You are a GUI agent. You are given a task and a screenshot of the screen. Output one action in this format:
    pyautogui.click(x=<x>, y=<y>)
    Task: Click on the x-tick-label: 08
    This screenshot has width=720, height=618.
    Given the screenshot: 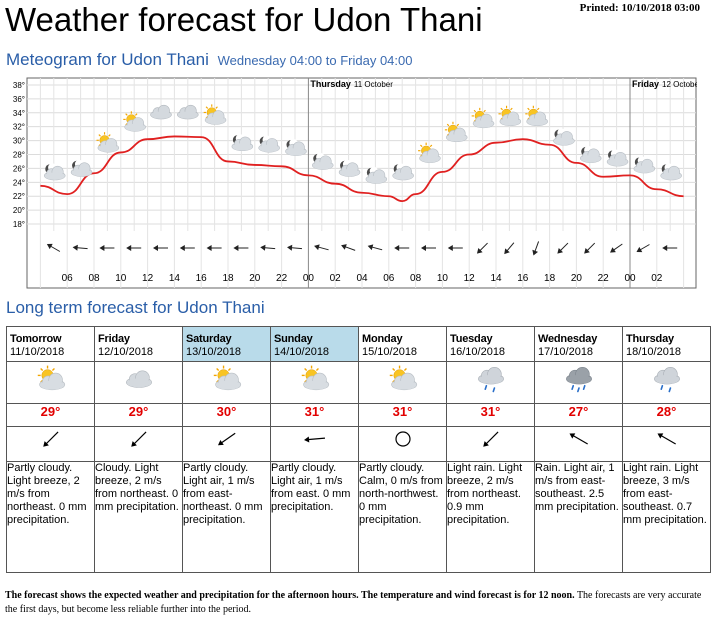 What is the action you would take?
    pyautogui.click(x=416, y=278)
    